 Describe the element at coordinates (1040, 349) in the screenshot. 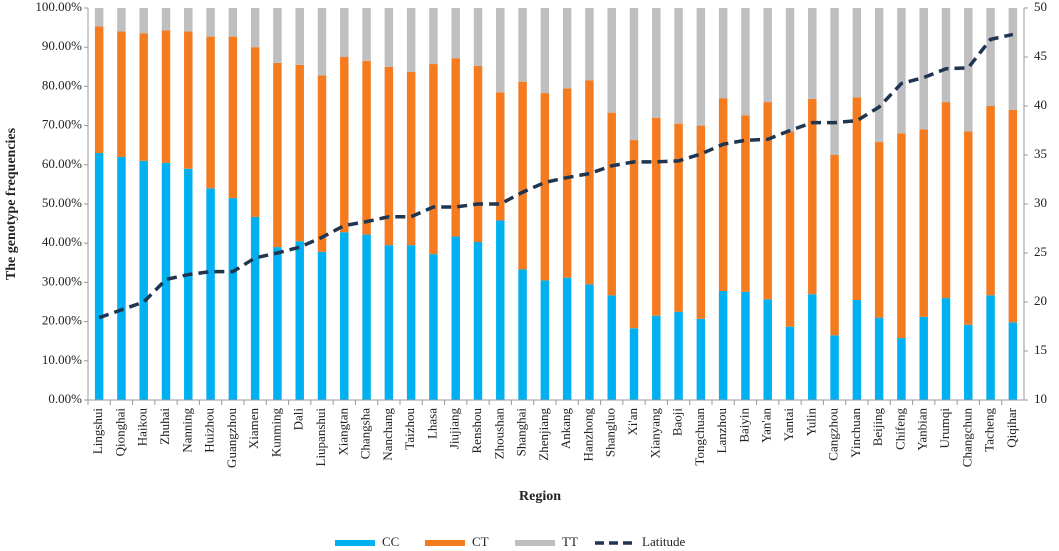

I see `y2-tick-label: 15` at that location.